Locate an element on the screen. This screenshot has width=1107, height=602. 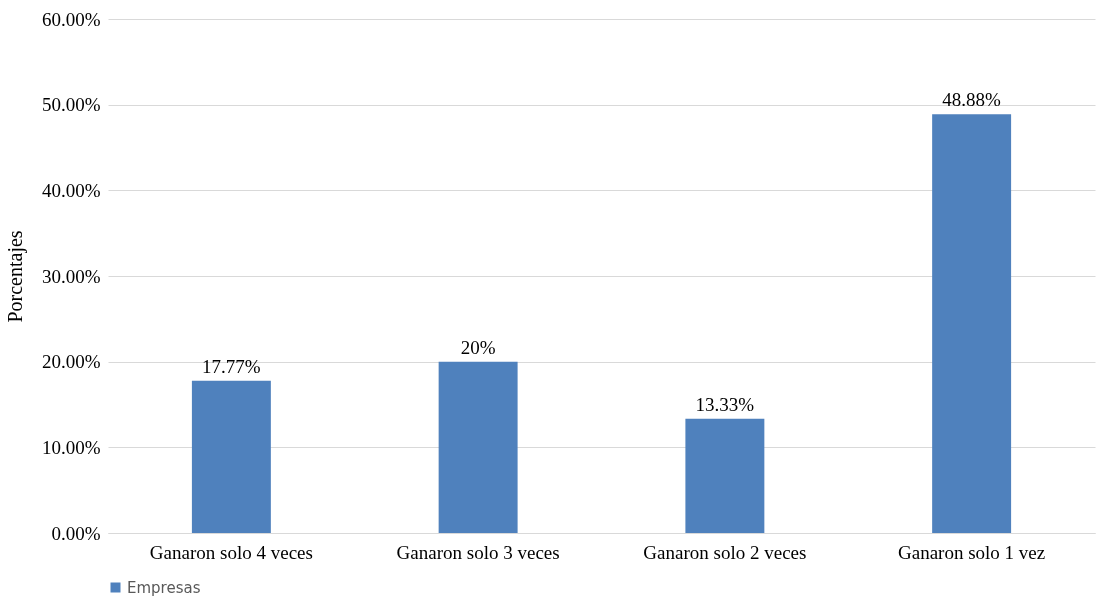
y-tick-label: 20.00% is located at coordinates (71, 362).